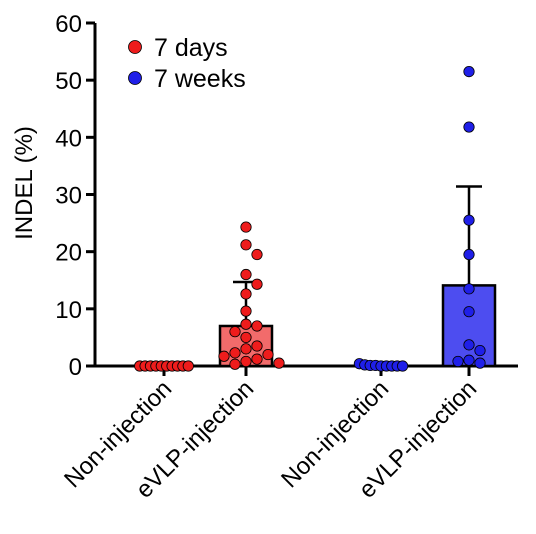 Image resolution: width=536 pixels, height=534 pixels. Describe the element at coordinates (200, 79) in the screenshot. I see `legend-label: 7 weeks` at that location.